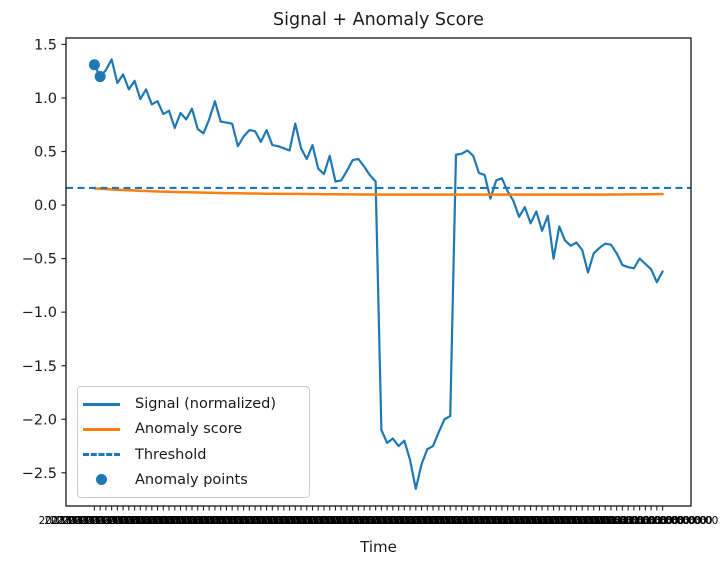 Image resolution: width=728 pixels, height=573 pixels. Describe the element at coordinates (45, 46) in the screenshot. I see `y-tick-label: 1.5` at that location.